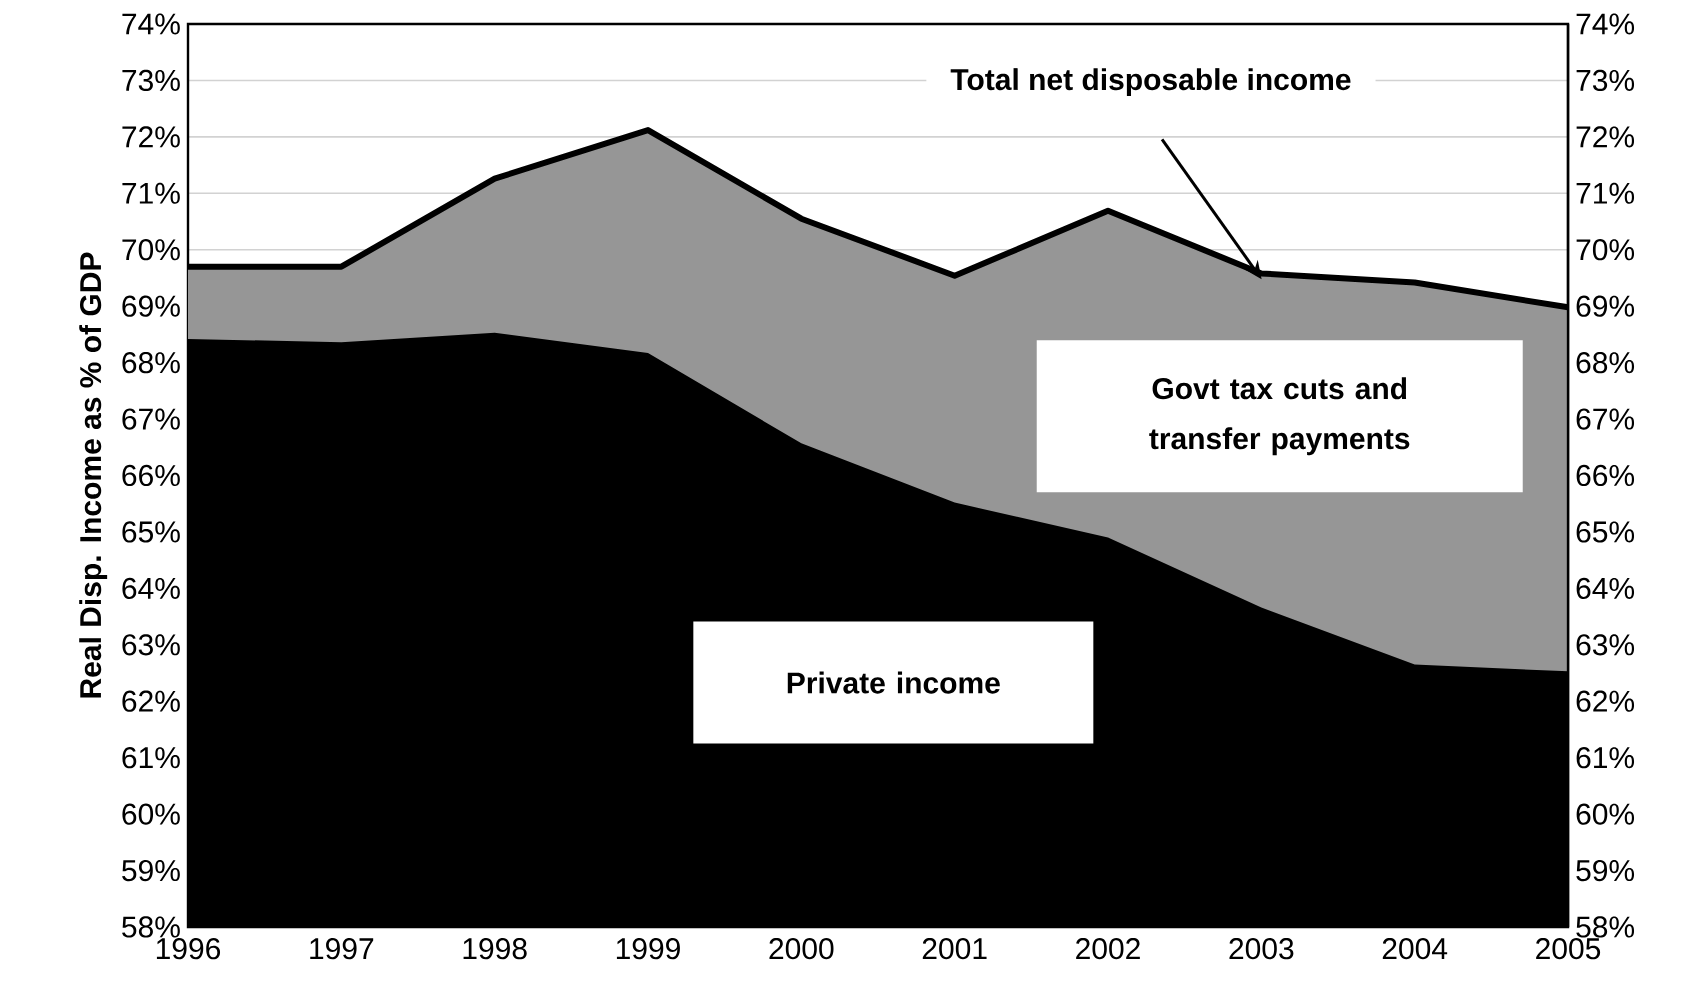  I want to click on x-tick-label: 2001, so click(954, 949).